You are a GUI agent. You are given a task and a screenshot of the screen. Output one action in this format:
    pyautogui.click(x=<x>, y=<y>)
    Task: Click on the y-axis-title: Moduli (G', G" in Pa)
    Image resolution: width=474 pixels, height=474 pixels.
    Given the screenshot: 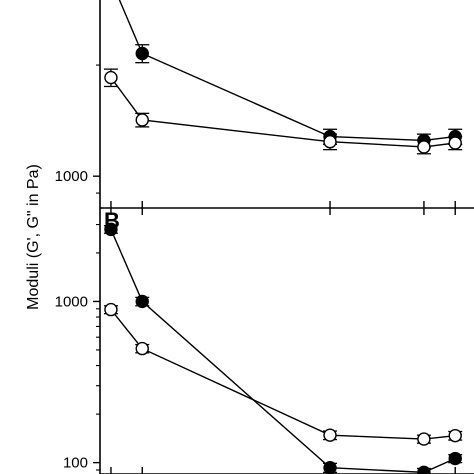 What is the action you would take?
    pyautogui.click(x=33, y=237)
    